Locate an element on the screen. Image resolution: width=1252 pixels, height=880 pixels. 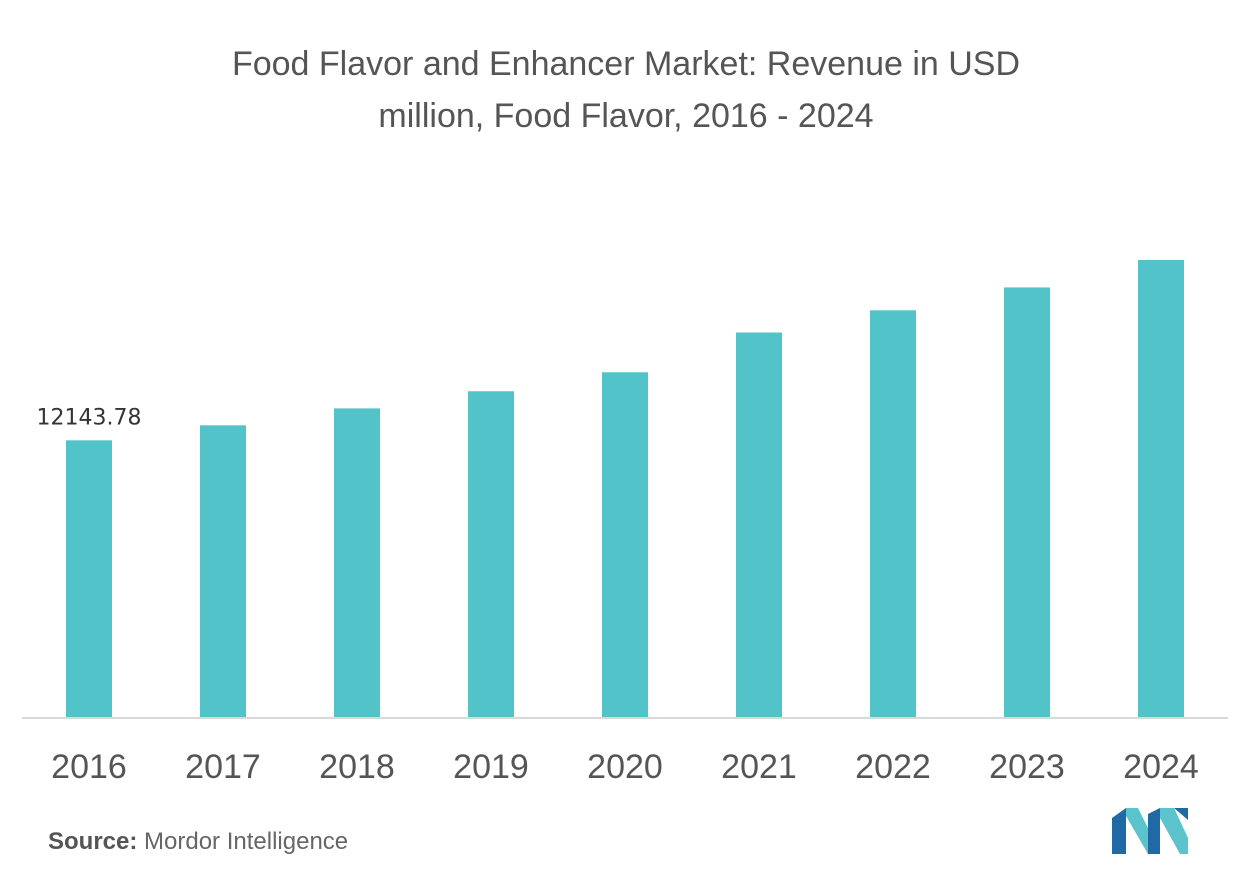
data-label-2016: 12143.78 is located at coordinates (89, 417).